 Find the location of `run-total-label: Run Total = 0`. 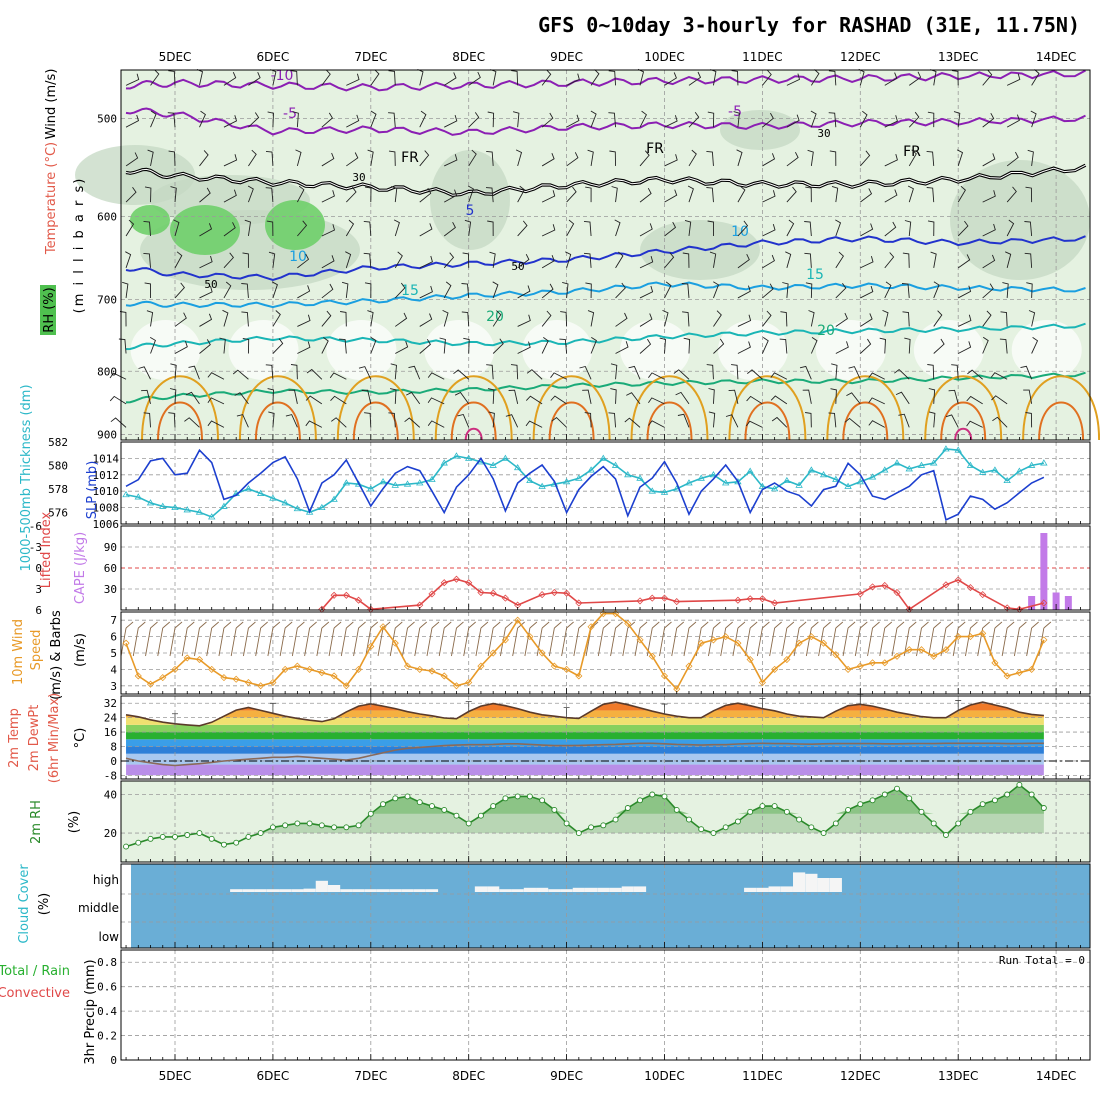

run-total-label: Run Total = 0 is located at coordinates (1042, 960).